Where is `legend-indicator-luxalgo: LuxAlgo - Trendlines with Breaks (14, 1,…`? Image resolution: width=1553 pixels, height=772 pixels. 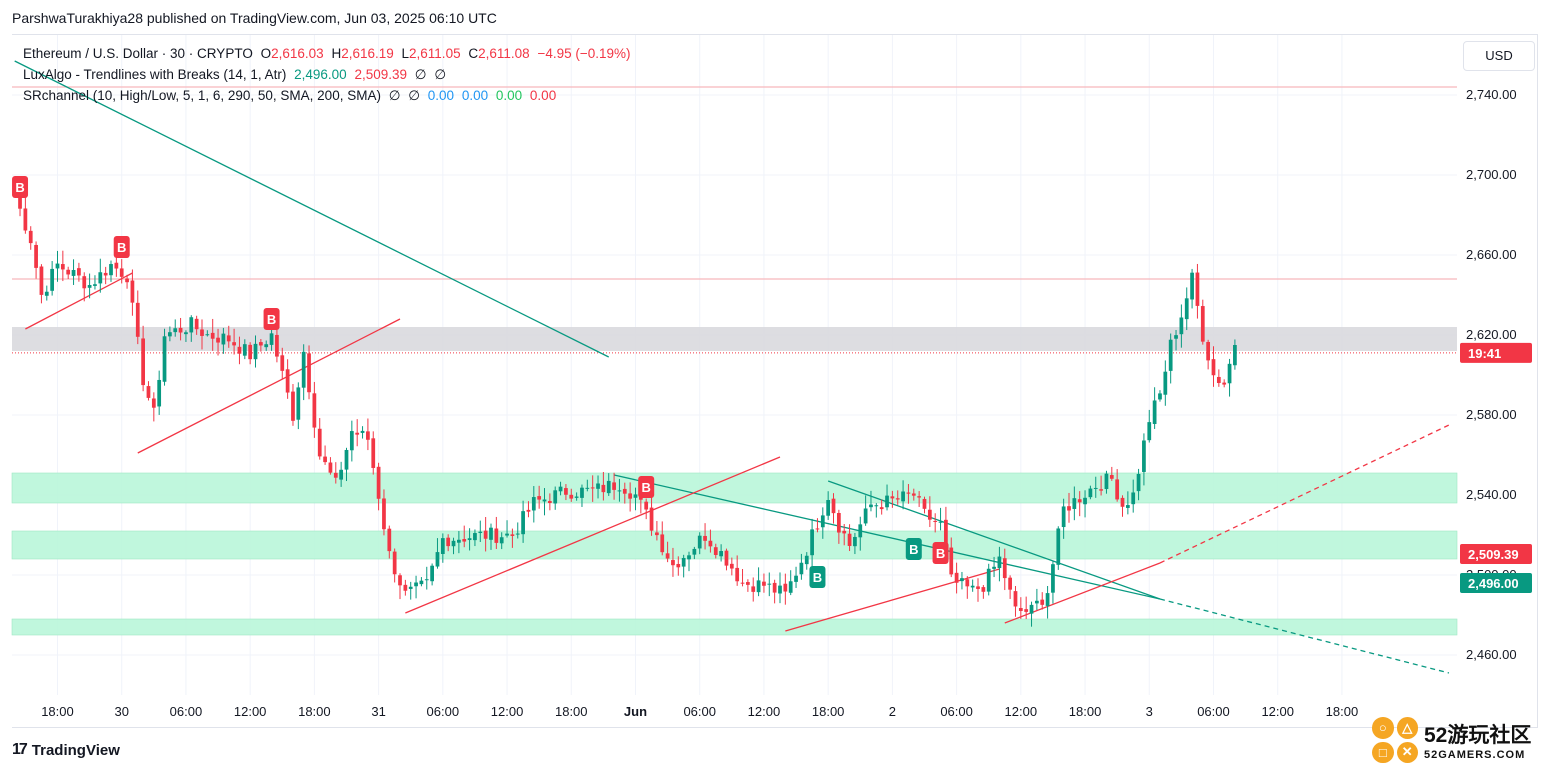 legend-indicator-luxalgo: LuxAlgo - Trendlines with Breaks (14, 1,… is located at coordinates (236, 75).